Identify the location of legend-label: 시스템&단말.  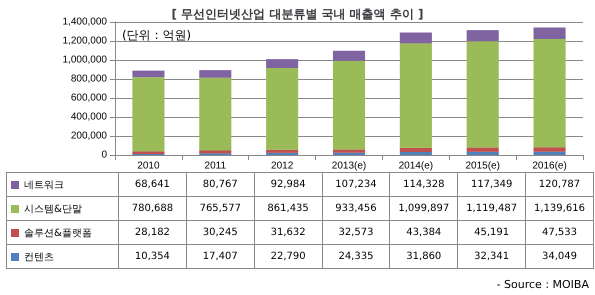
(62, 208).